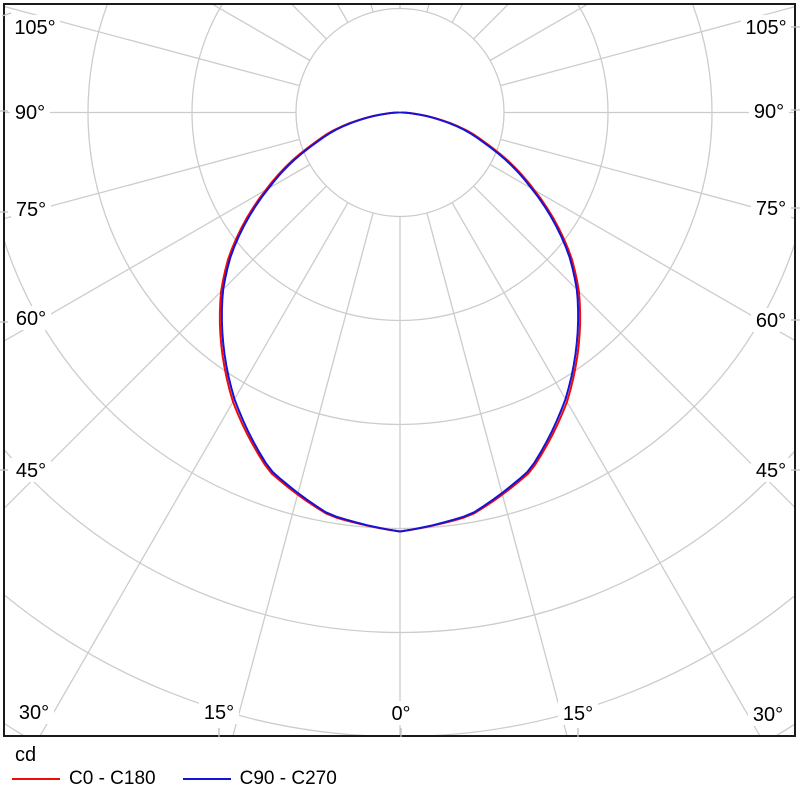 The height and width of the screenshot is (800, 800). I want to click on angle-label-right-60: 60°, so click(771, 321).